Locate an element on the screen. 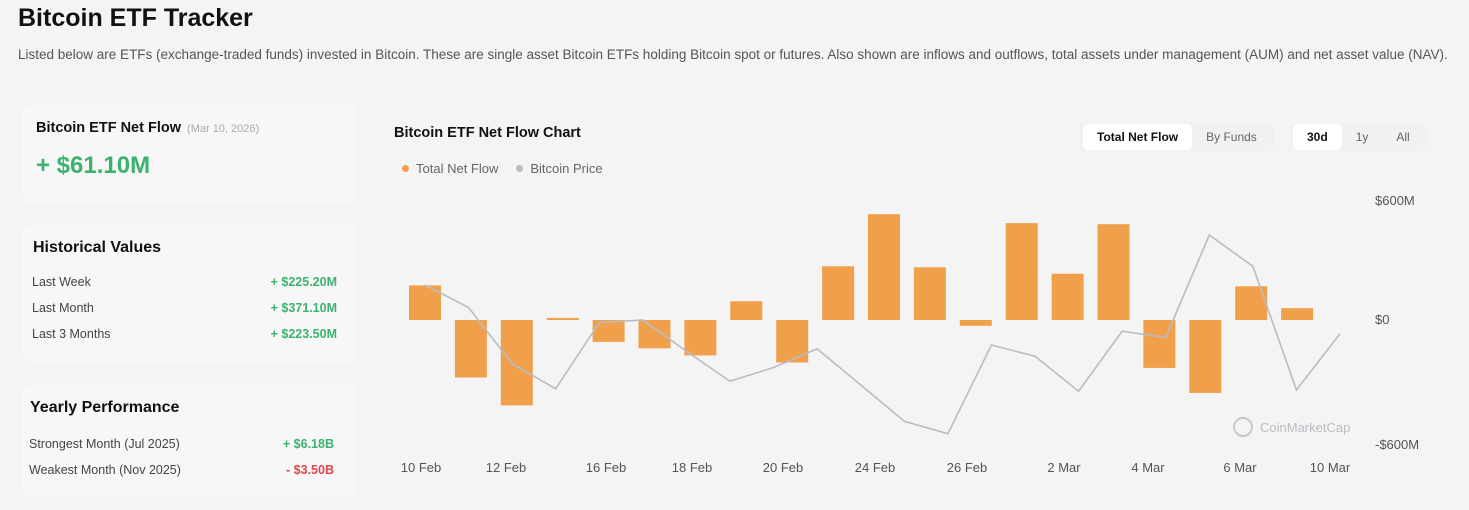 This screenshot has height=510, width=1469. historical-row-label: Last Week is located at coordinates (61, 282).